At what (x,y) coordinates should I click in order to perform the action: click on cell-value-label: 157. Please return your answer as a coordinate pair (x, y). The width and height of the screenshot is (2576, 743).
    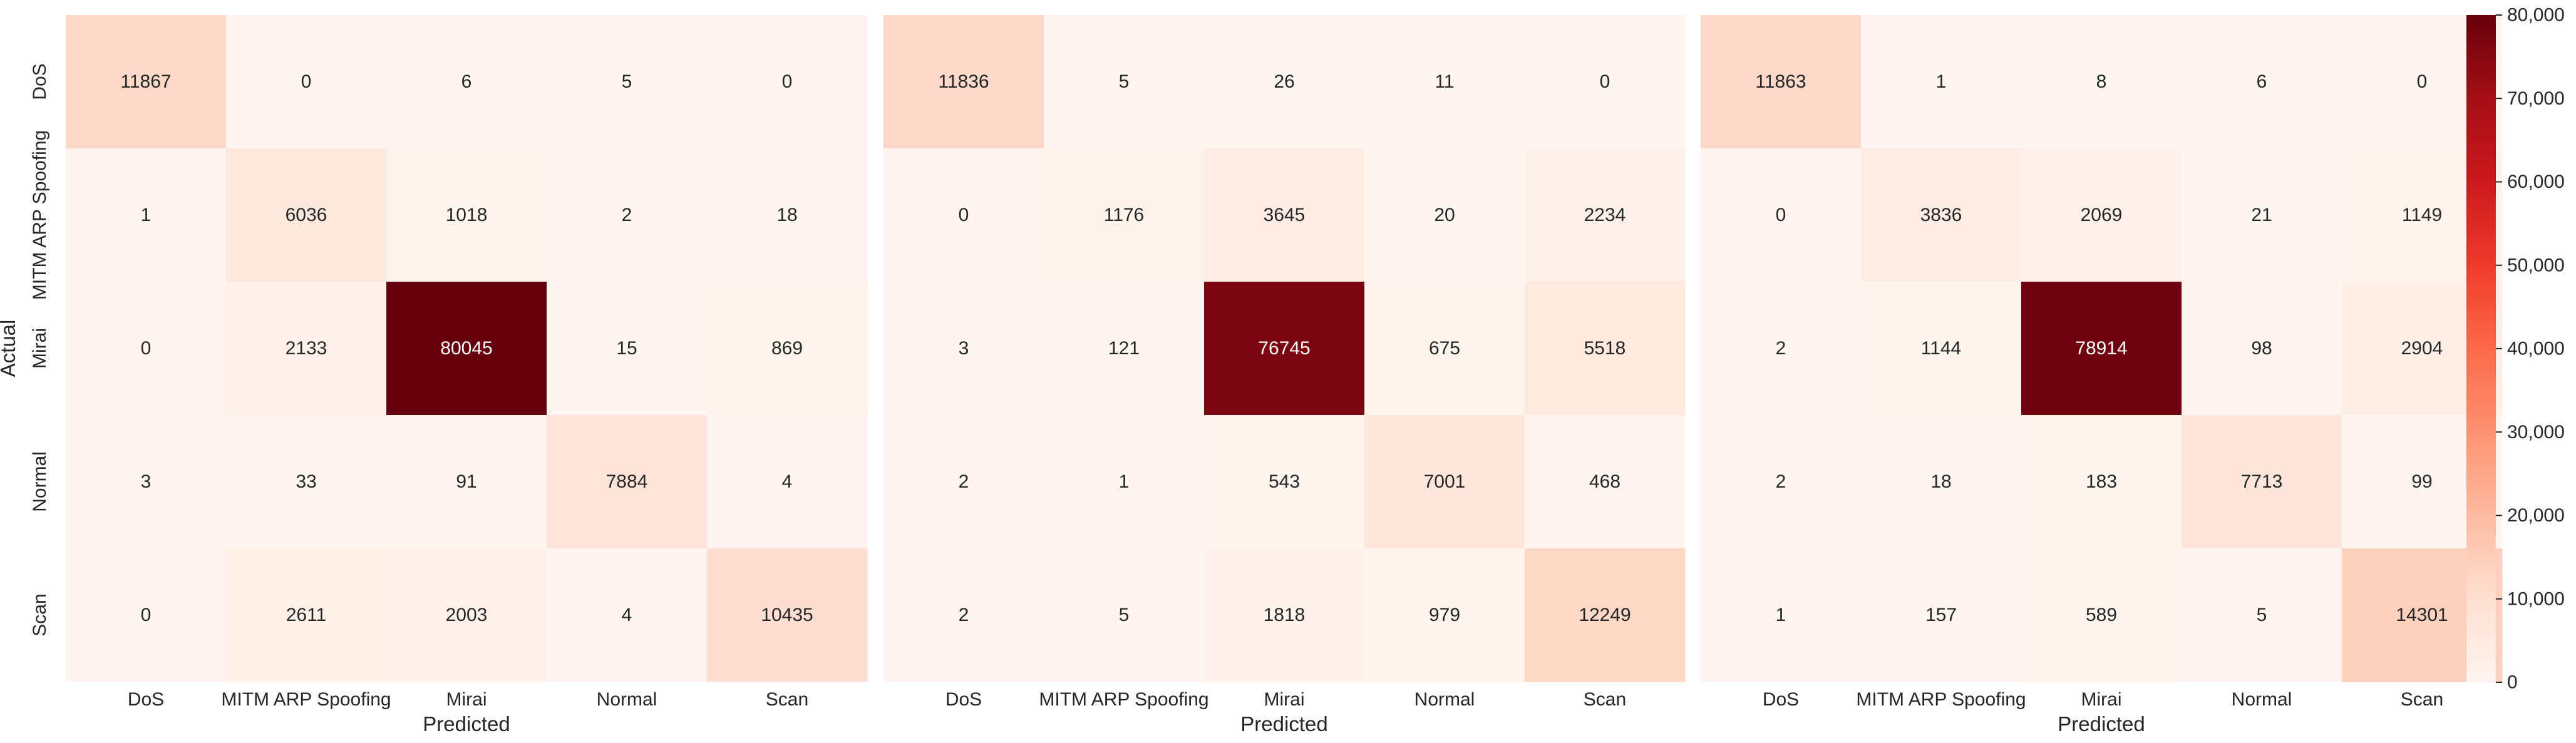
    Looking at the image, I should click on (1941, 615).